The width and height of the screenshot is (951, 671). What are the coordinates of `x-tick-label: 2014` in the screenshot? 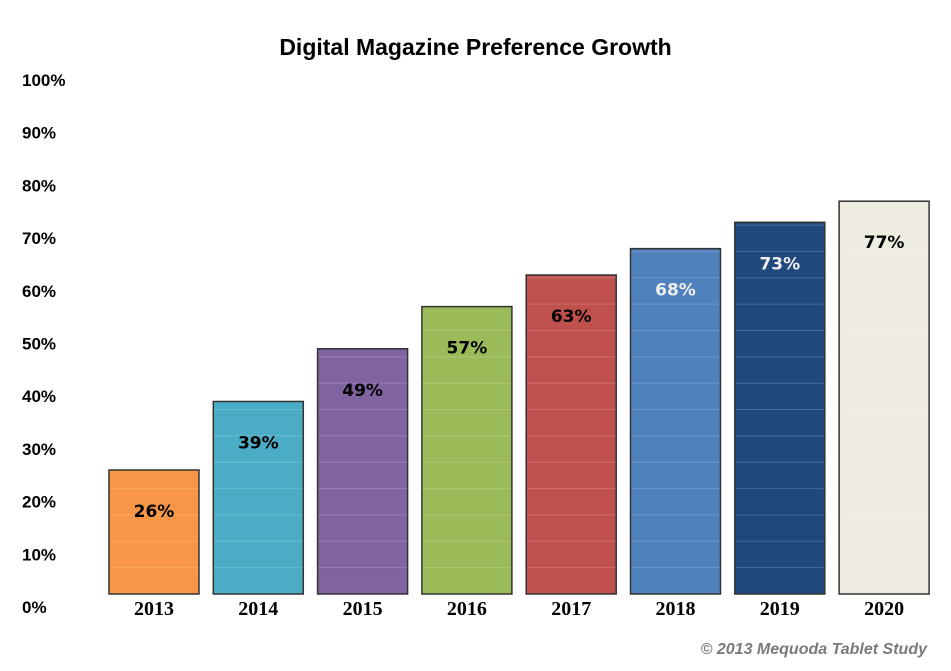 It's located at (258, 609).